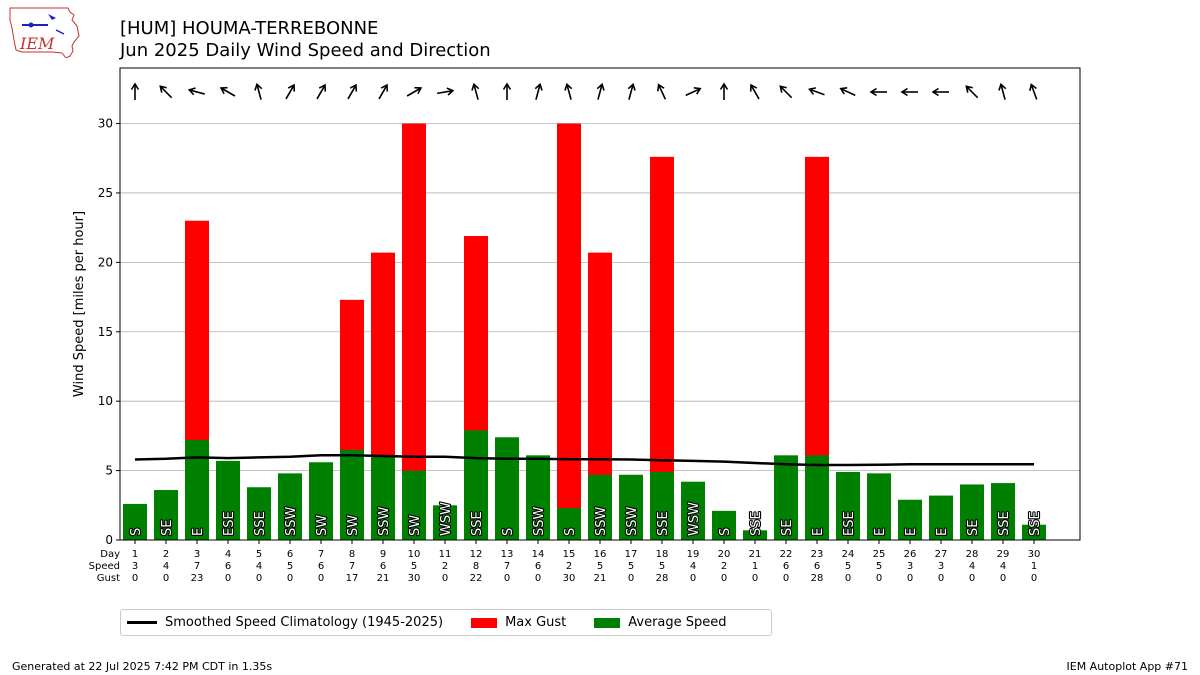  I want to click on day-label: 7, so click(321, 554).